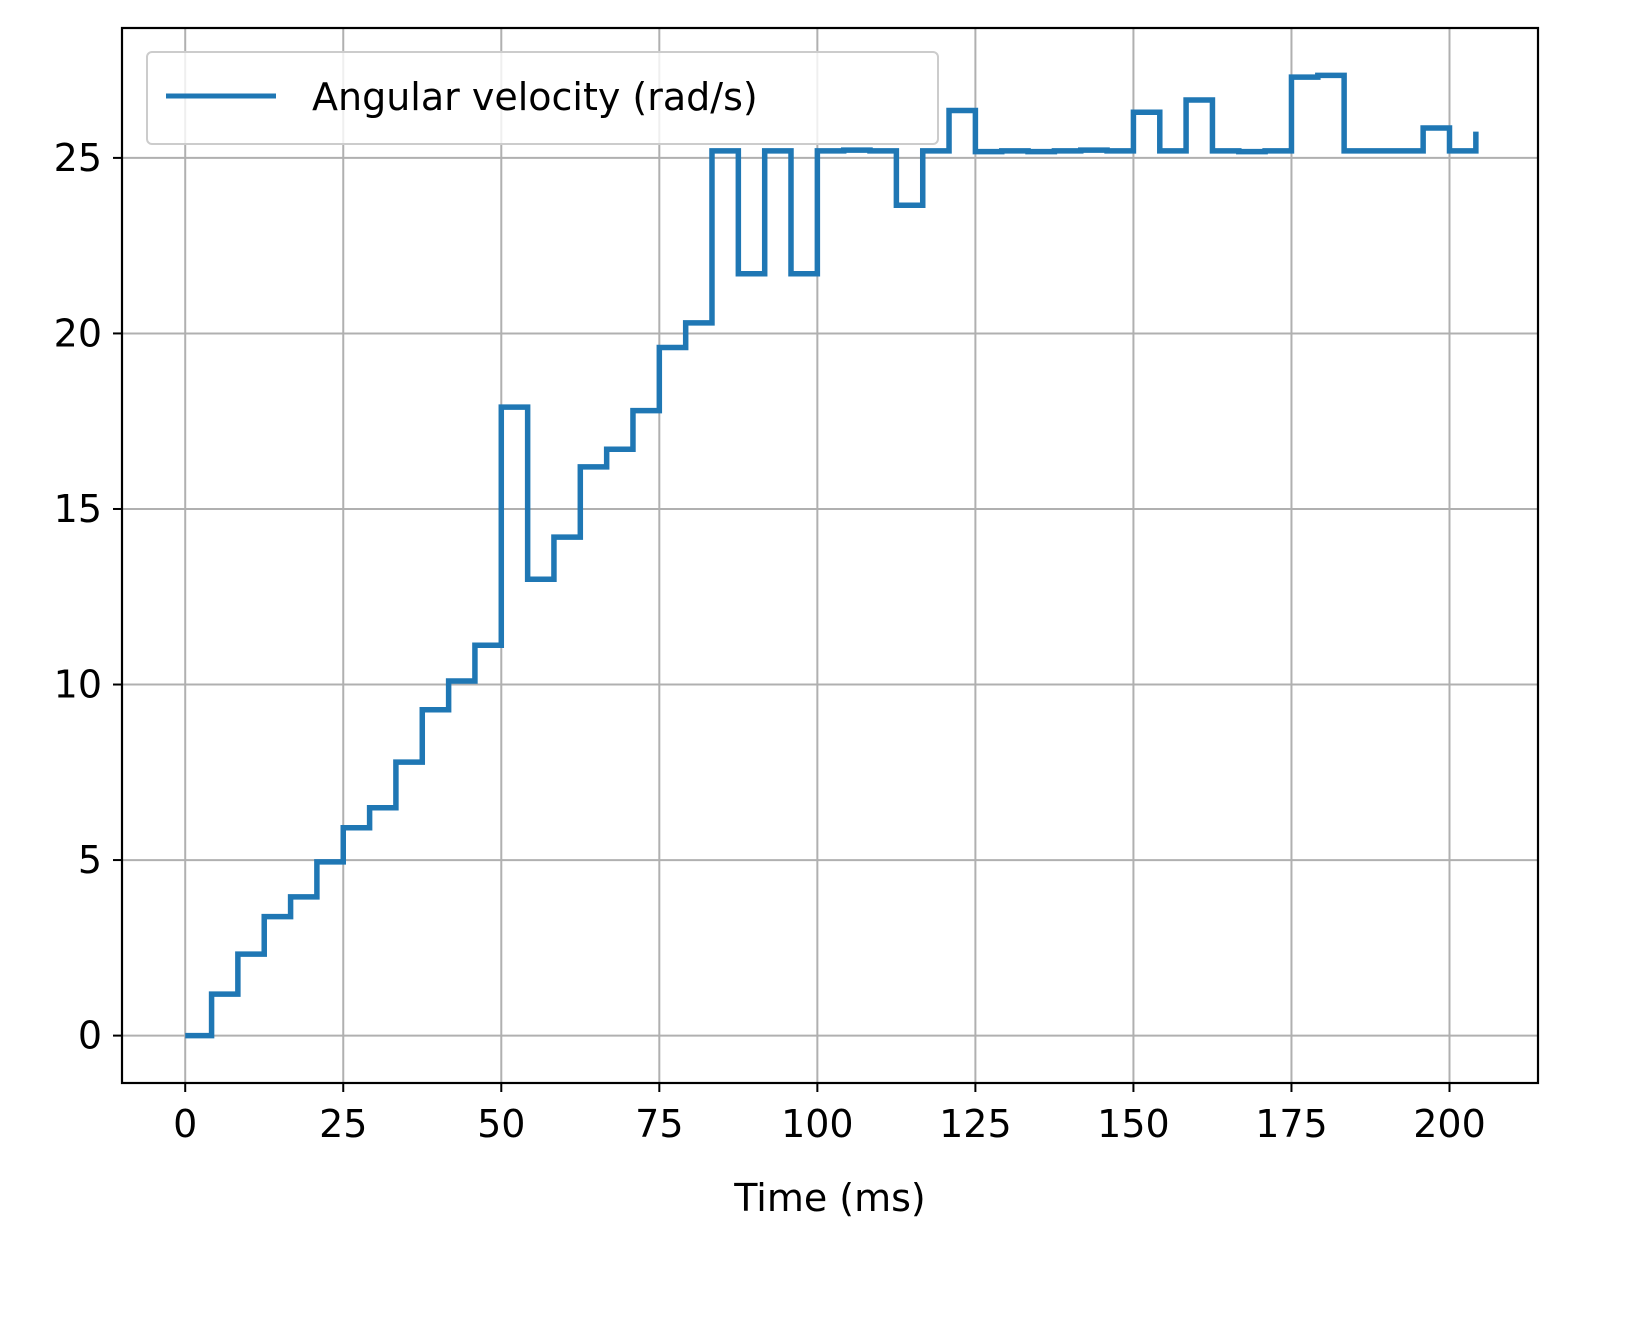 The image size is (1646, 1318). Describe the element at coordinates (535, 97) in the screenshot. I see `legend-label: Angular velocity (rad/s)` at that location.